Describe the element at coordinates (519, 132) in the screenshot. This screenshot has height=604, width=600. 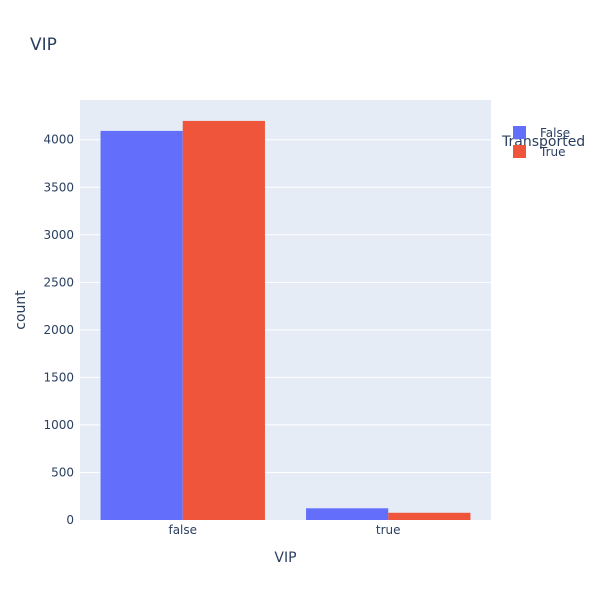
I see `legend-swatch-false` at that location.